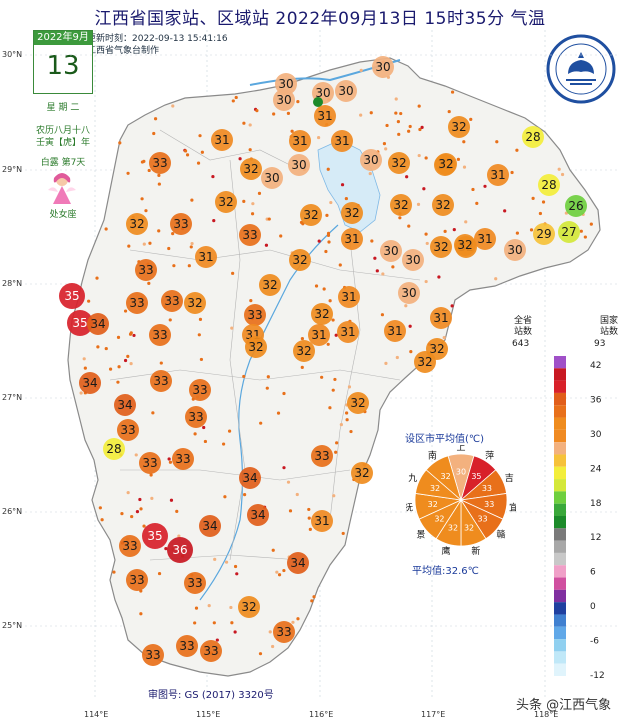 The image size is (640, 724). What do you see at coordinates (12, 397) in the screenshot?
I see `lat-tick: 27°N` at bounding box center [12, 397].